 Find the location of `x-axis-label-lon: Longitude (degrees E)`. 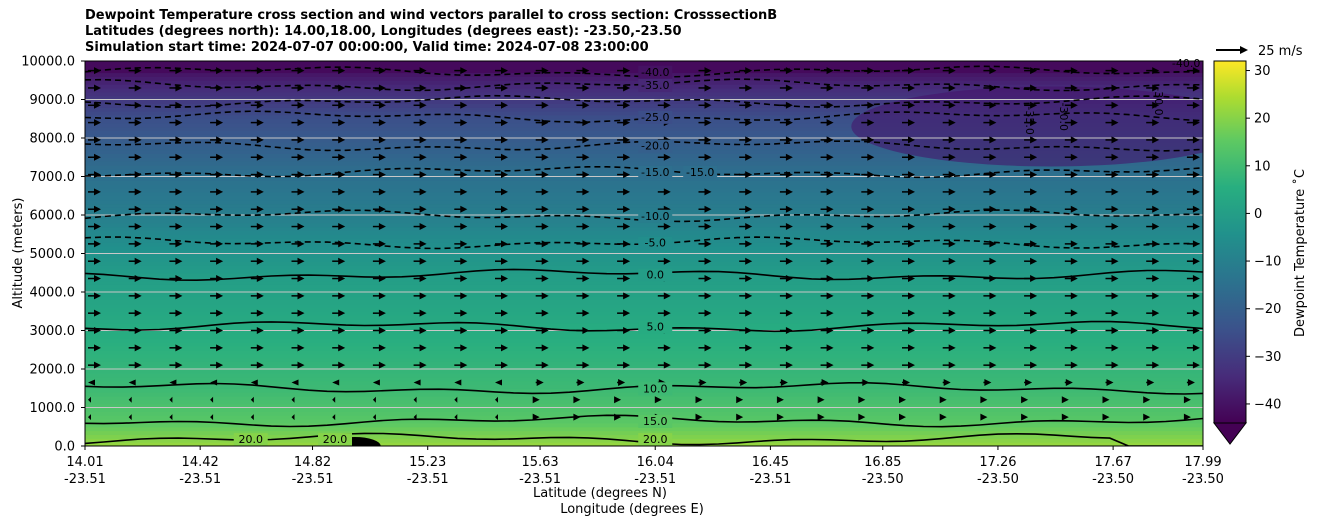

x-axis-label-lon: Longitude (degrees E) is located at coordinates (632, 509).